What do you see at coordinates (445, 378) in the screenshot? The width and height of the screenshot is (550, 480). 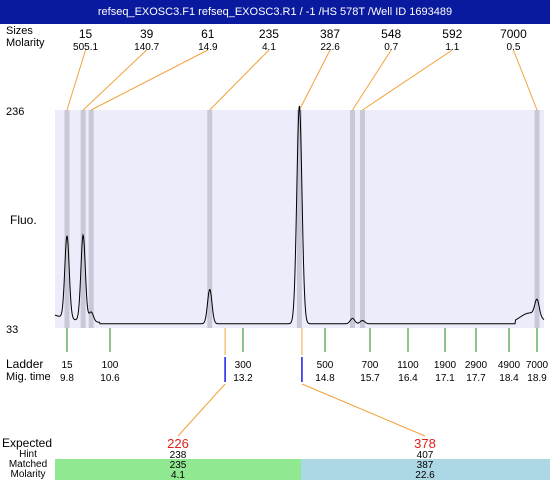 I see `ladder-migtime-label: 17.1` at bounding box center [445, 378].